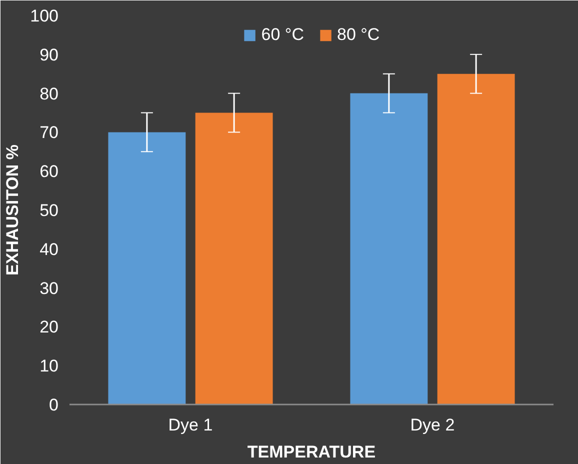  Describe the element at coordinates (49, 366) in the screenshot. I see `y-tick-label: 10` at that location.